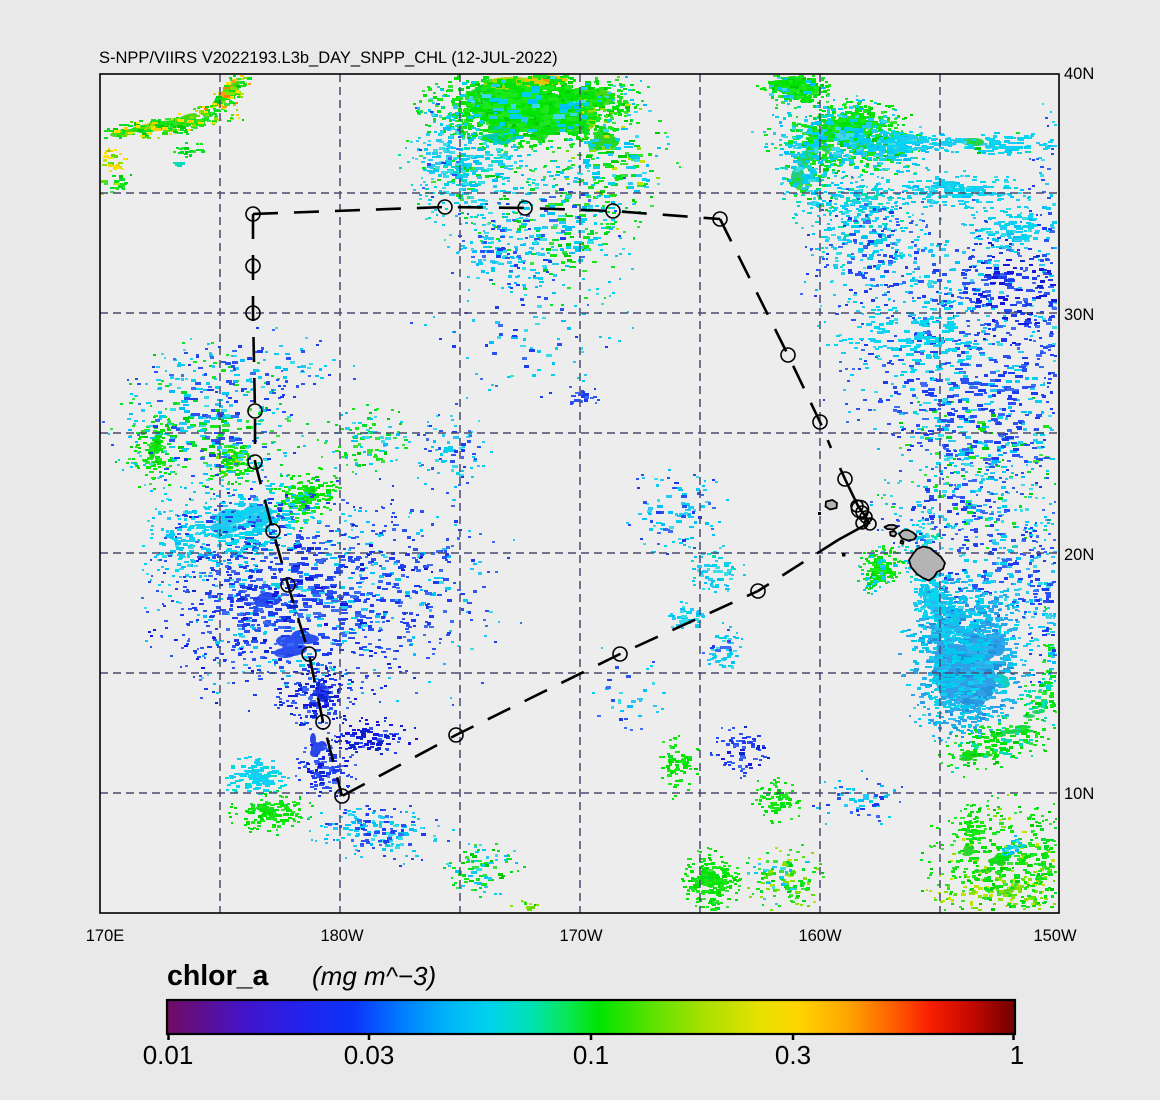 The height and width of the screenshot is (1100, 1160). Describe the element at coordinates (374, 976) in the screenshot. I see `svg-text: (mg m^−3)` at that location.